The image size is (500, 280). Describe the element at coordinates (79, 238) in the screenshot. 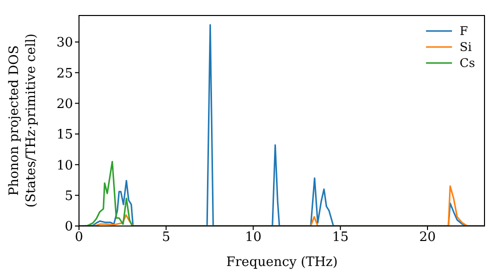

I see `x-tick-label: 0` at that location.